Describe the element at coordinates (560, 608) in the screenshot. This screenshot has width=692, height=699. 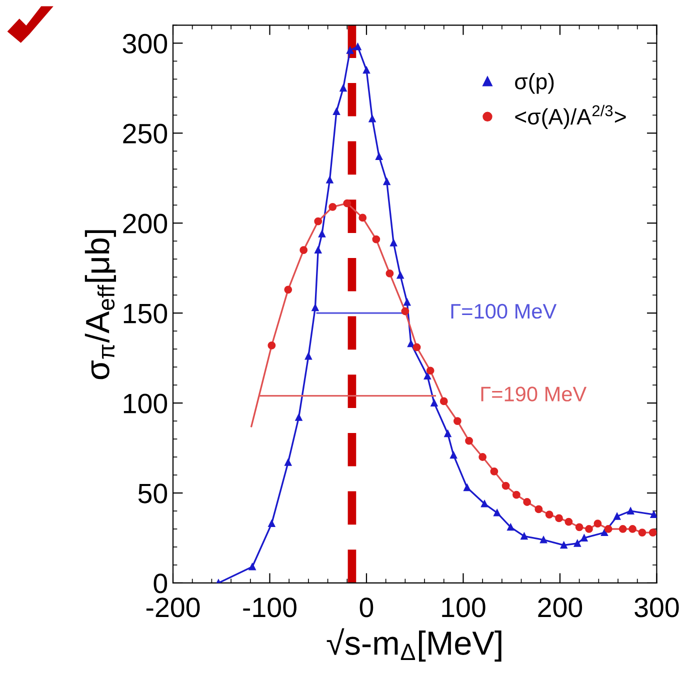
I see `x-tick-label: 200` at that location.